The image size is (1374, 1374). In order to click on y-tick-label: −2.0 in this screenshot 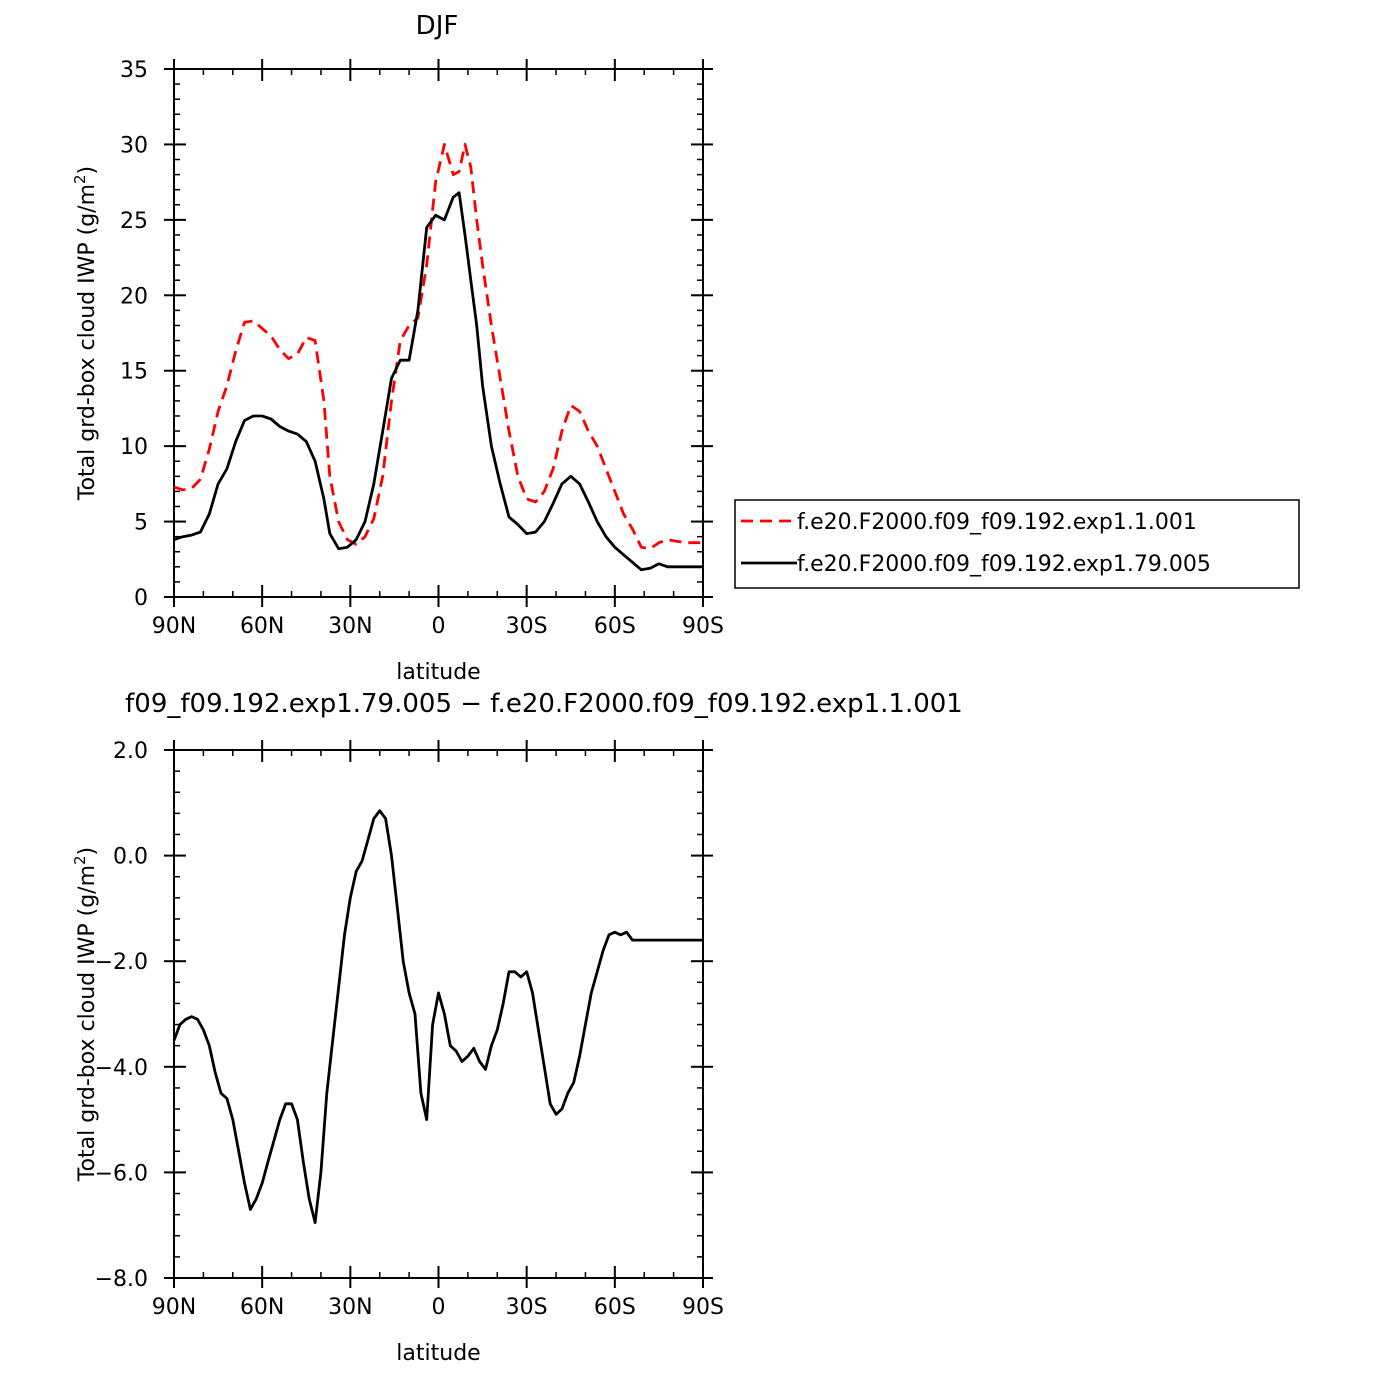, I will do `click(121, 962)`.